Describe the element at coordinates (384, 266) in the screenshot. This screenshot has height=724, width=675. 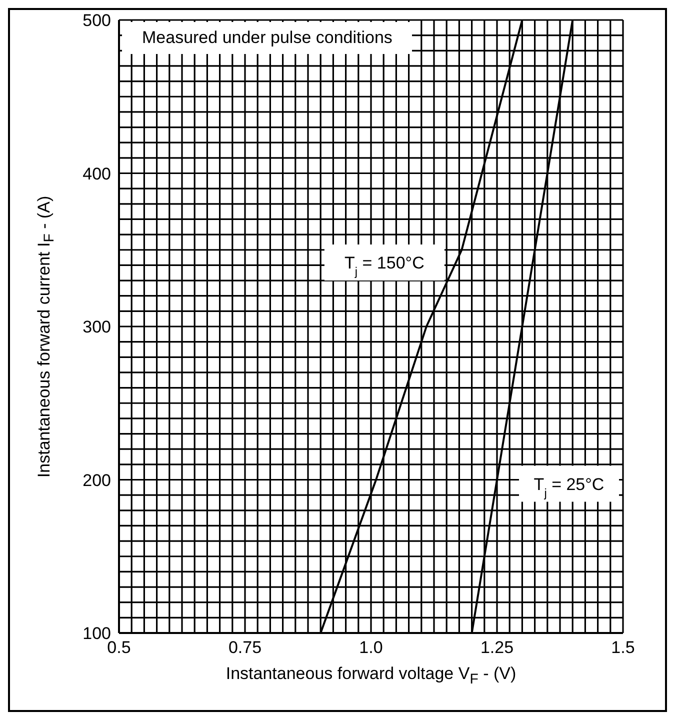
I see `series-label: T$_{j}$ = 150°C` at that location.